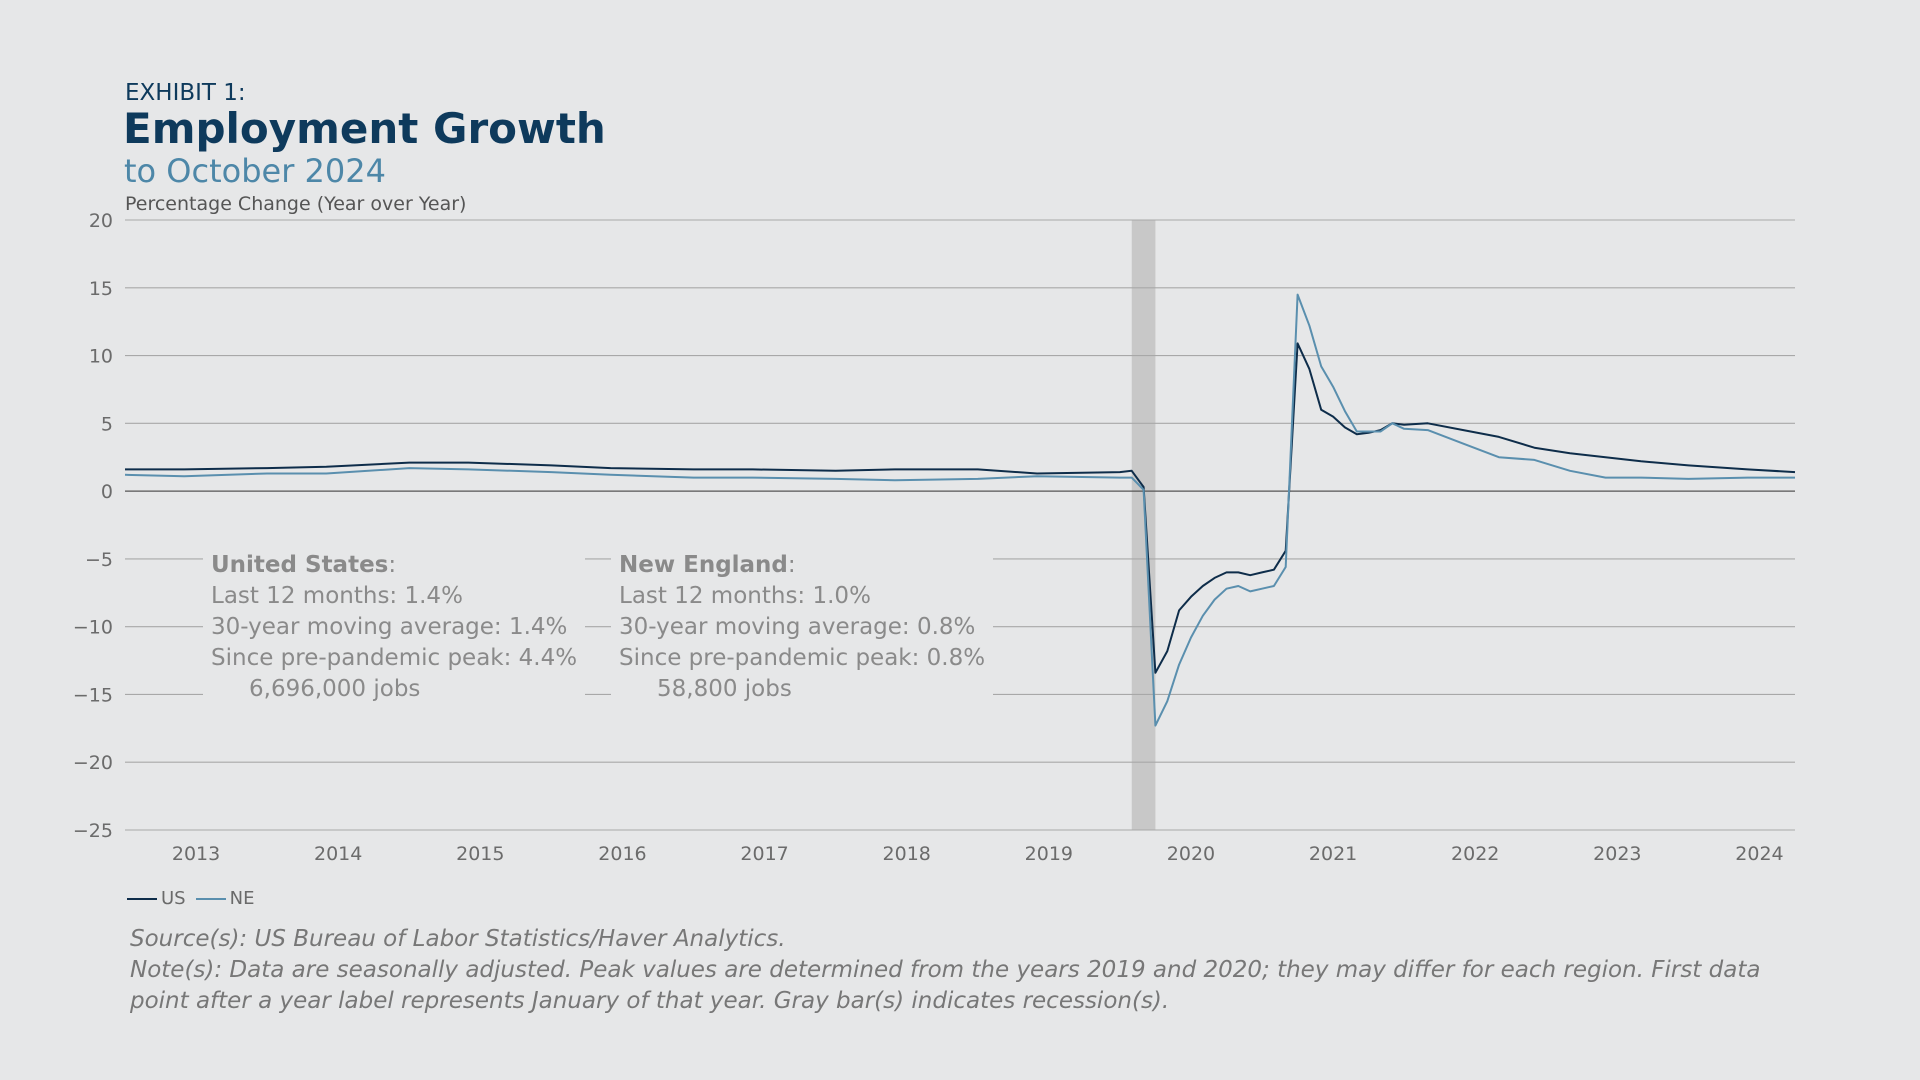  What do you see at coordinates (394, 658) in the screenshot?
I see `annotation-us-since-peak: Since pre-pandemic peak: 4.4%` at bounding box center [394, 658].